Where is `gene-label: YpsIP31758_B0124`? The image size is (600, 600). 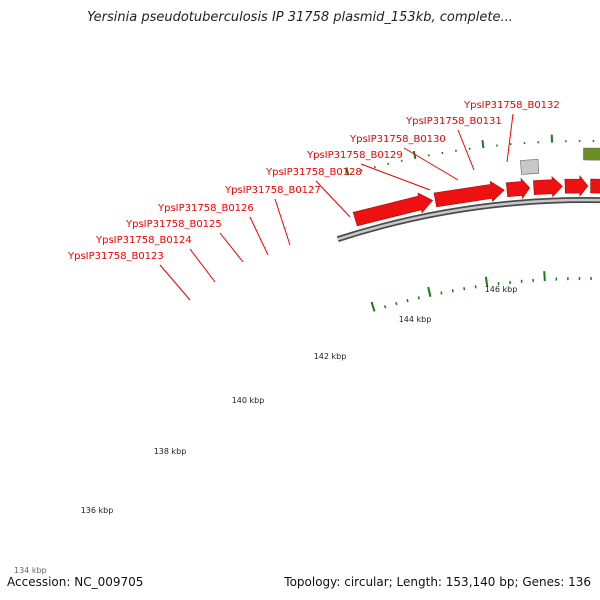
gene-label: YpsIP31758_B0124 is located at coordinates (143, 240).